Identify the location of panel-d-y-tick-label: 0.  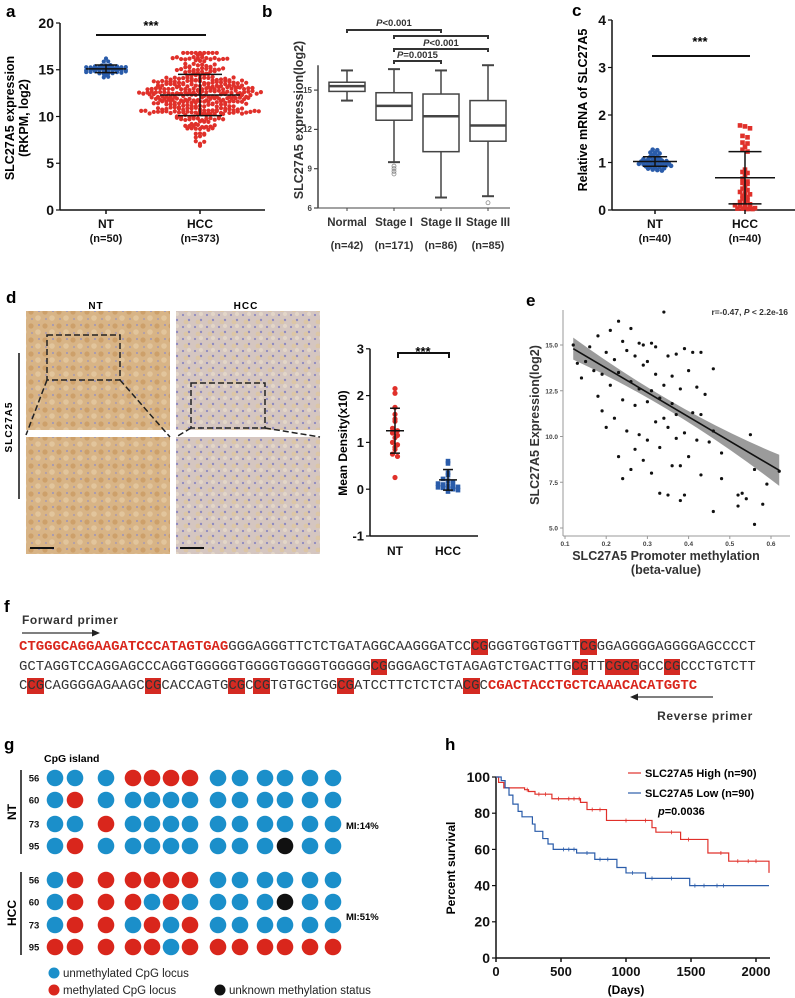
(360, 489).